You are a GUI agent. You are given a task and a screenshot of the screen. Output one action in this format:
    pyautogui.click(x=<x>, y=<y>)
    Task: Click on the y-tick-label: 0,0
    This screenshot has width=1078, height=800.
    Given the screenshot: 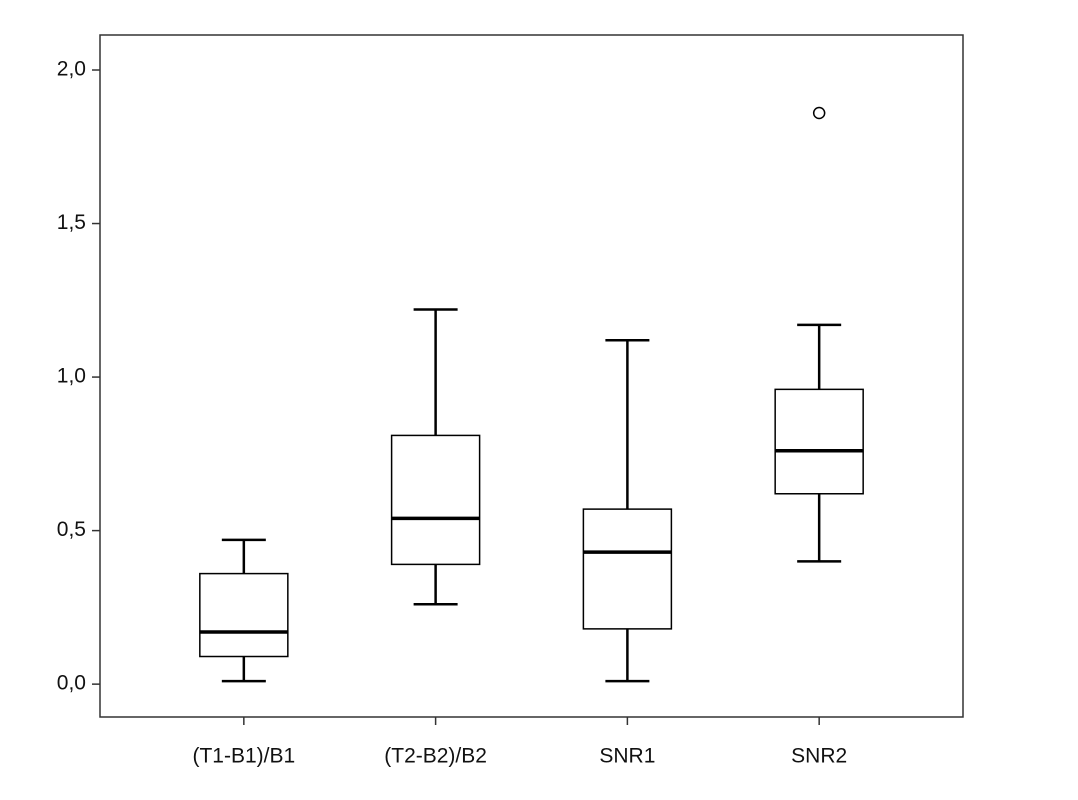 What is the action you would take?
    pyautogui.click(x=71, y=683)
    